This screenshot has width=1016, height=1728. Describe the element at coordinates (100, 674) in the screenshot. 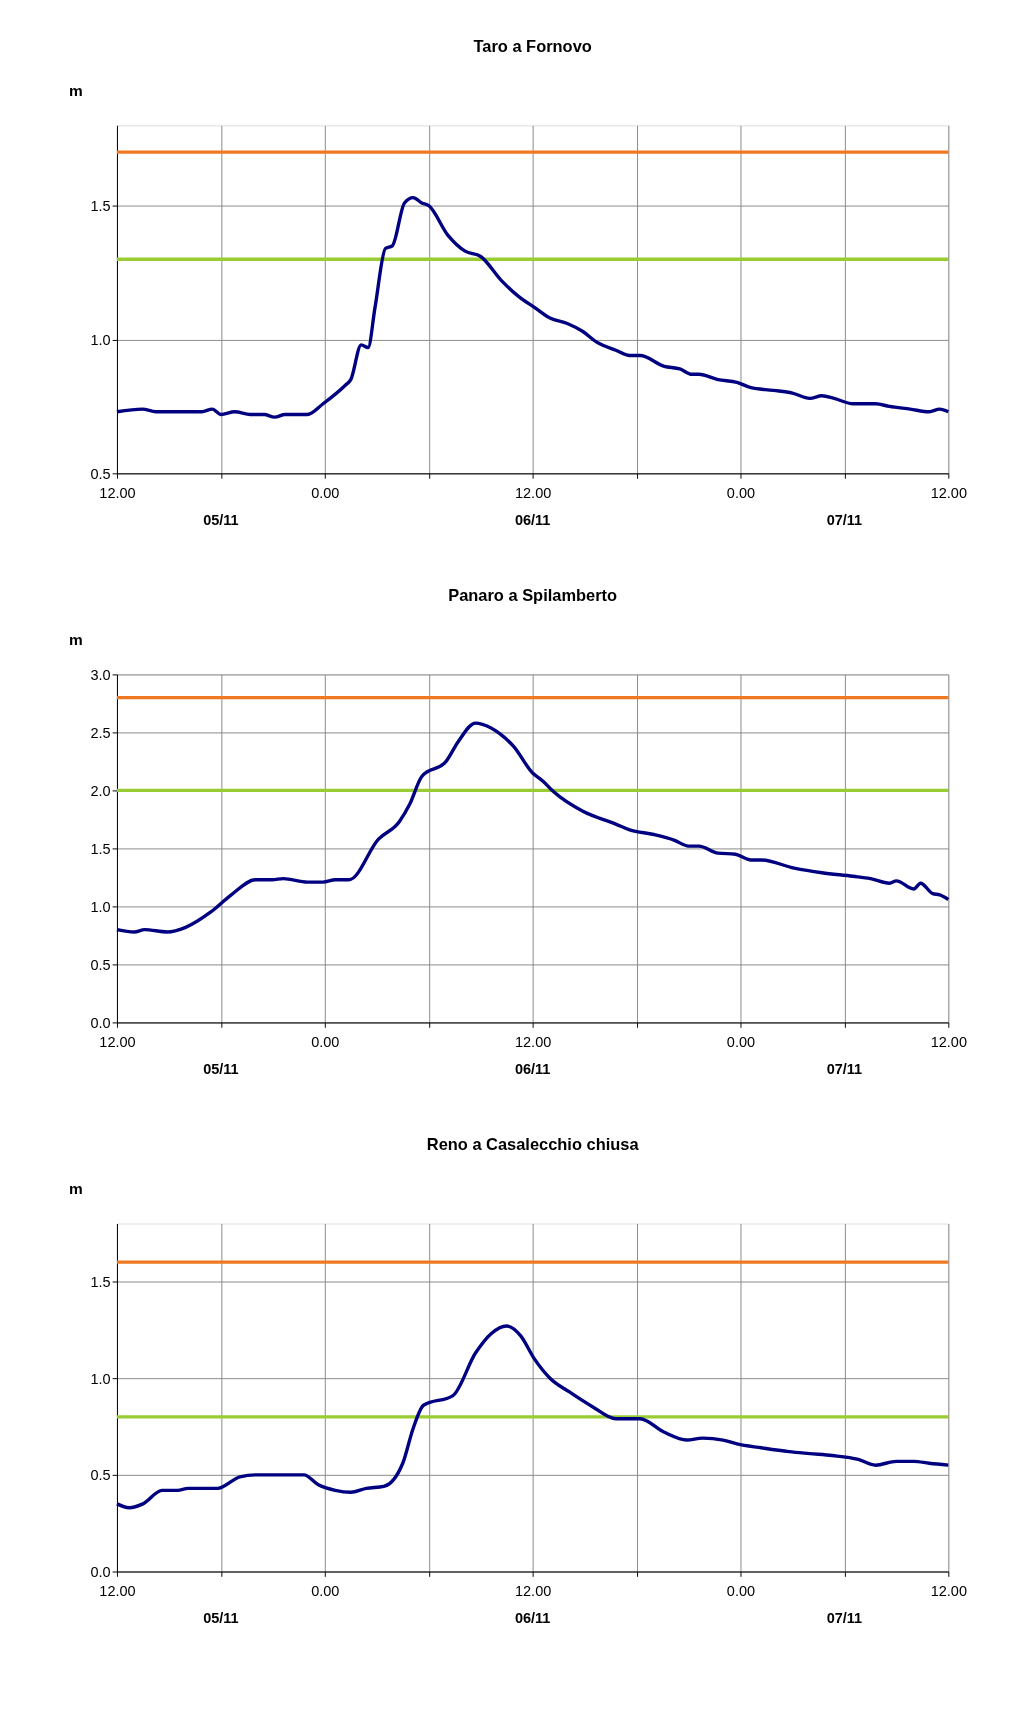

I see `y-tick-label: 3.0` at that location.